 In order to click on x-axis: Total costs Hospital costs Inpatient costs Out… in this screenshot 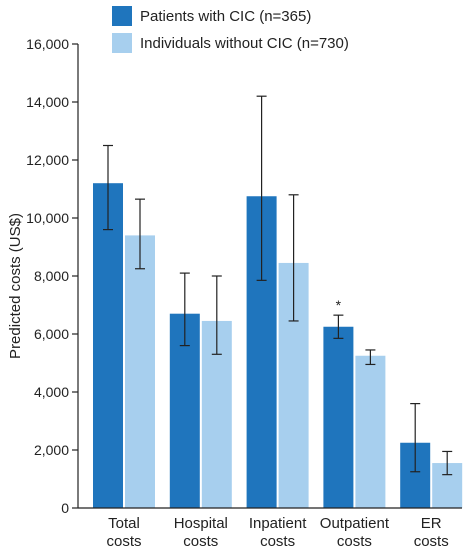, I will do `click(270, 528)`.